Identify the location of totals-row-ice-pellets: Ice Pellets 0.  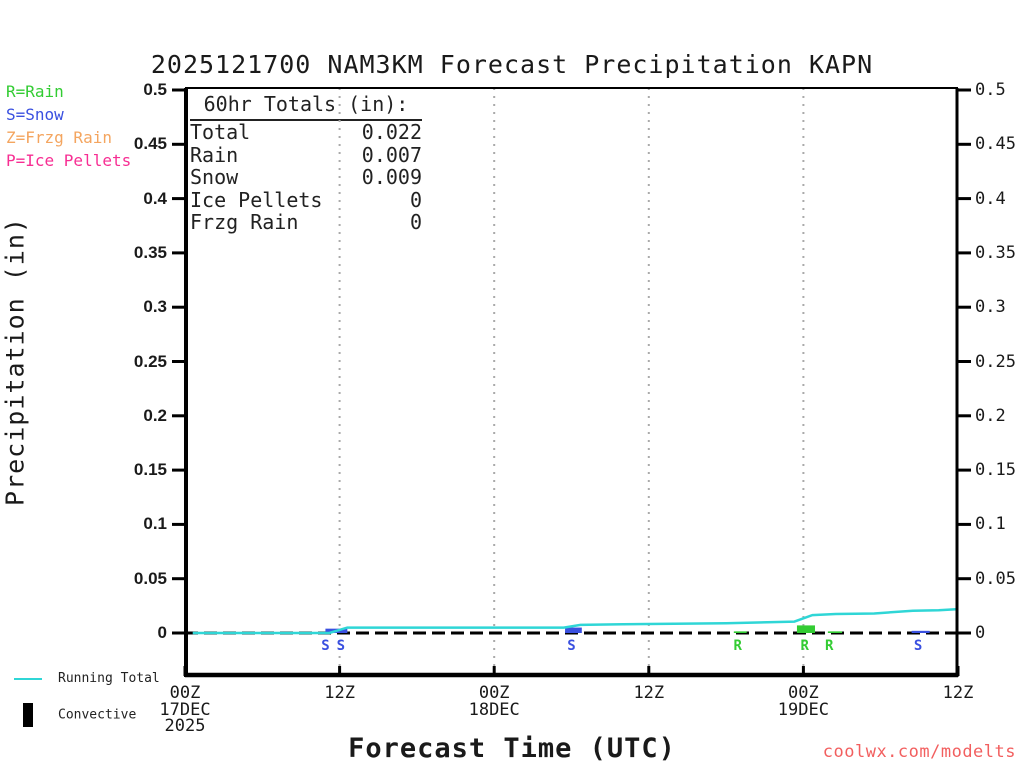
(306, 200).